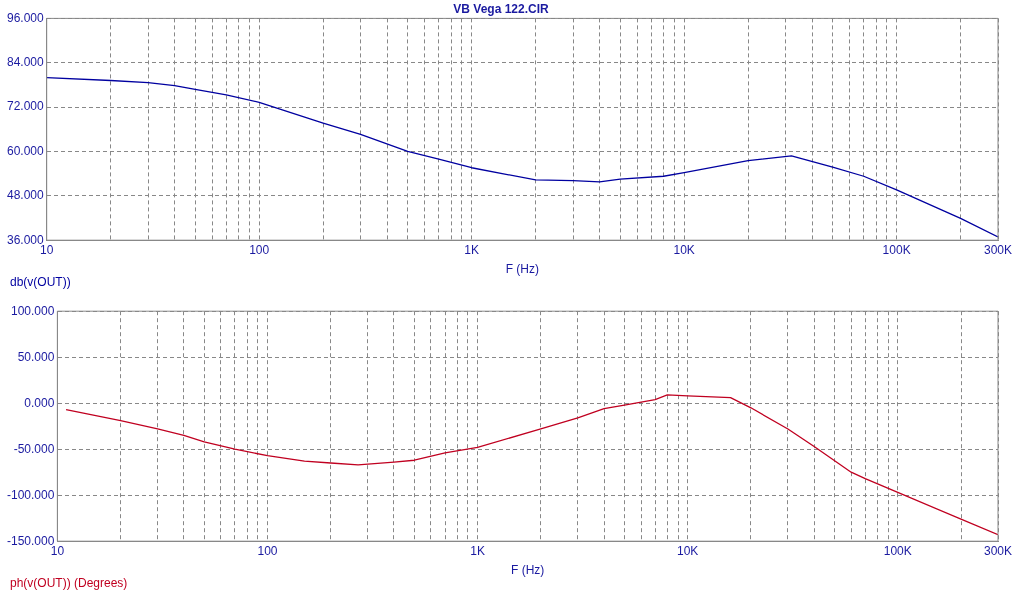  What do you see at coordinates (32, 310) in the screenshot?
I see `y-tick-label: 100.000` at bounding box center [32, 310].